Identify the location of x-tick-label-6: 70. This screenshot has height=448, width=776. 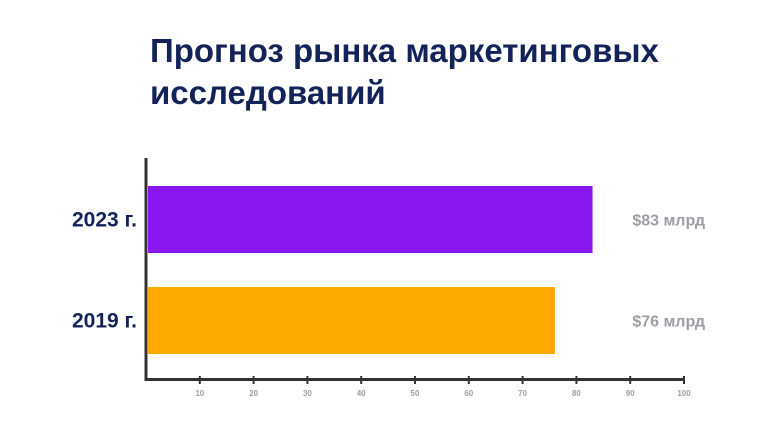
(522, 393).